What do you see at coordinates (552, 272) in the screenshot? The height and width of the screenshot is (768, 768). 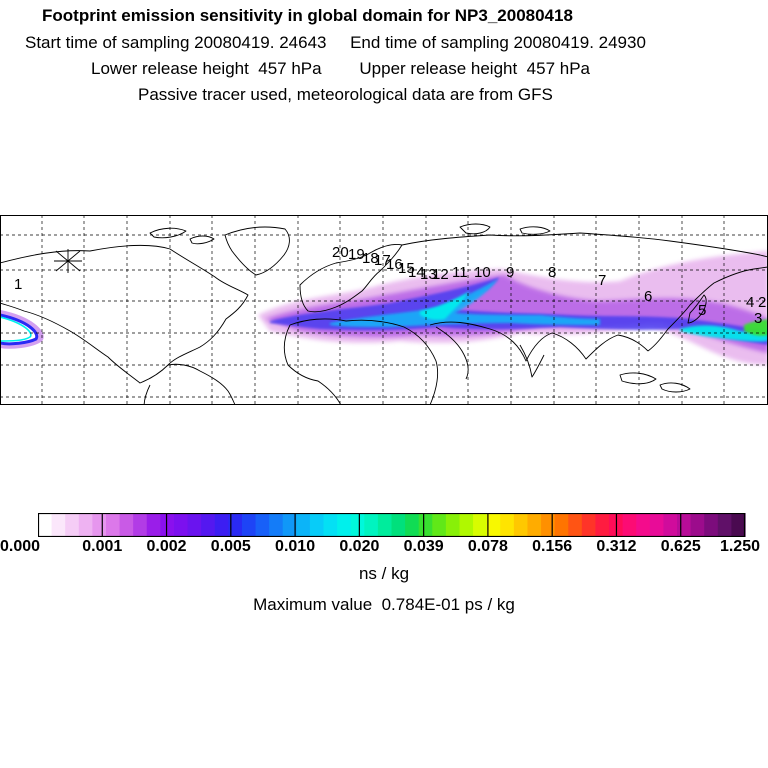 I see `trajectory-label-8: 8` at bounding box center [552, 272].